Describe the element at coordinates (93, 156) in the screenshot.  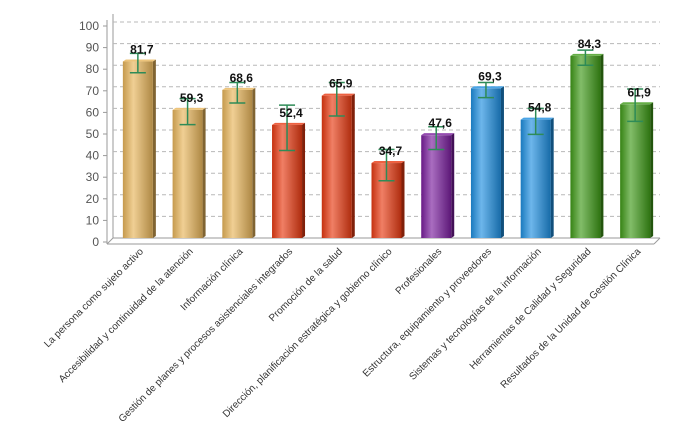
I see `y-tick-label: 40` at that location.